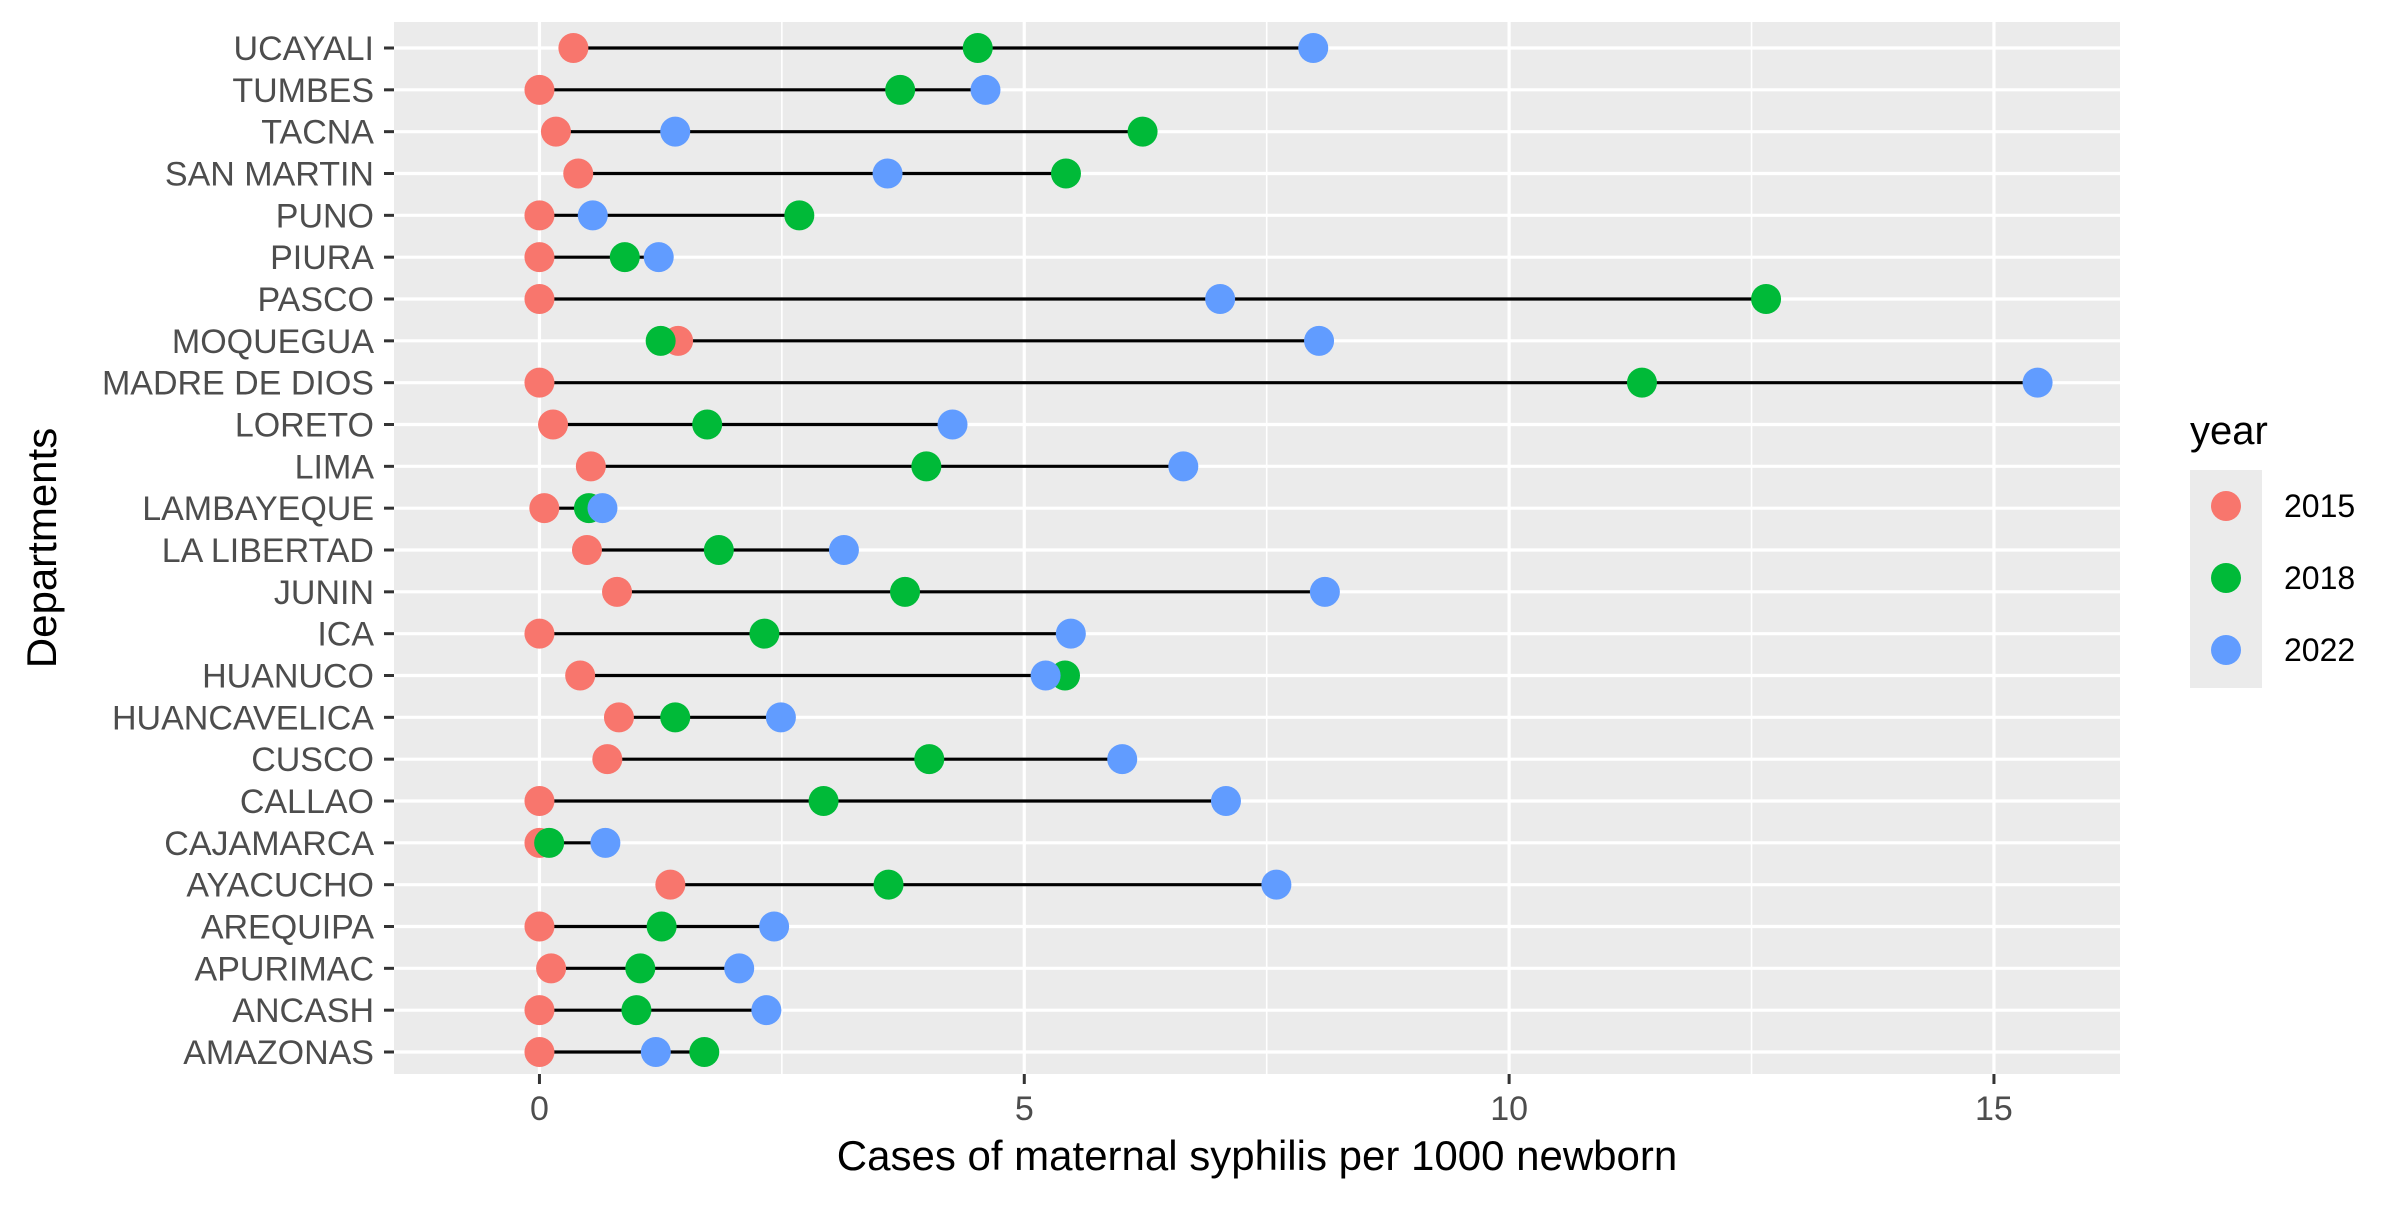 This screenshot has height=1205, width=2400. What do you see at coordinates (268, 551) in the screenshot?
I see `y-tick-label: LA LIBERTAD` at bounding box center [268, 551].